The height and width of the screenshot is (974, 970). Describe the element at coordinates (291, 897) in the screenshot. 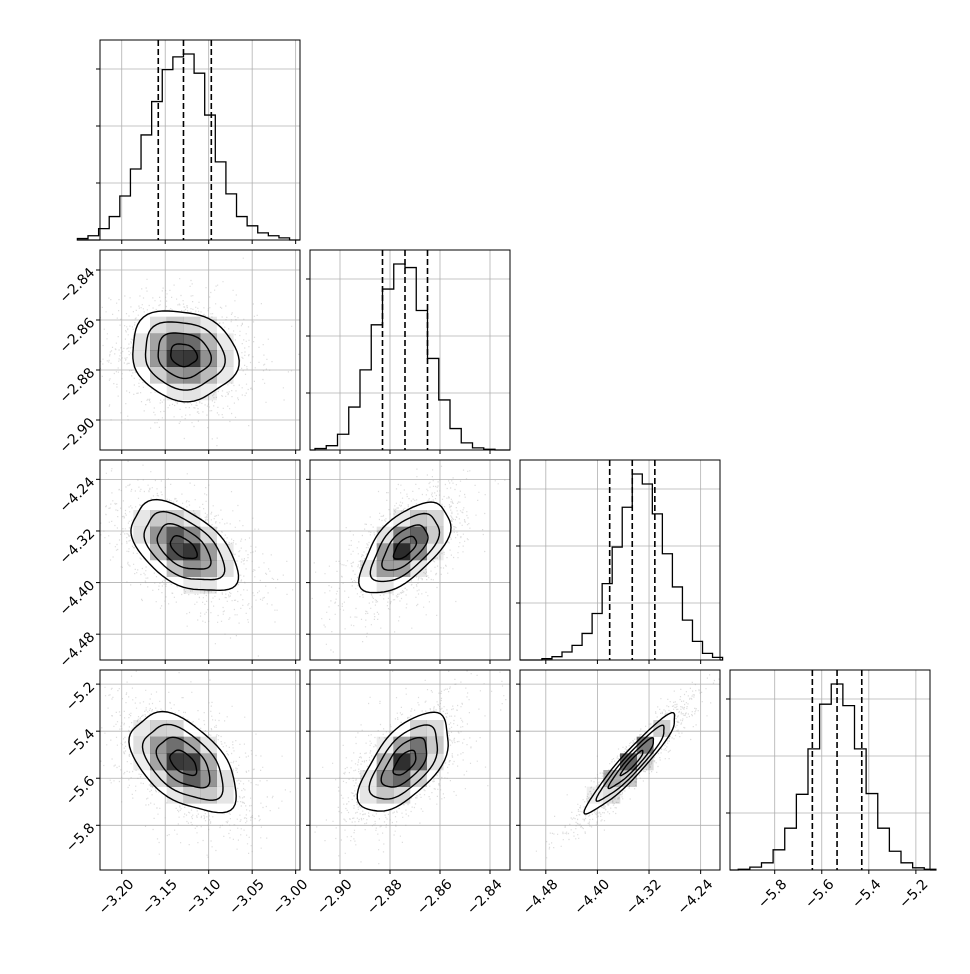

I see `x-tick-label: −3.00` at that location.